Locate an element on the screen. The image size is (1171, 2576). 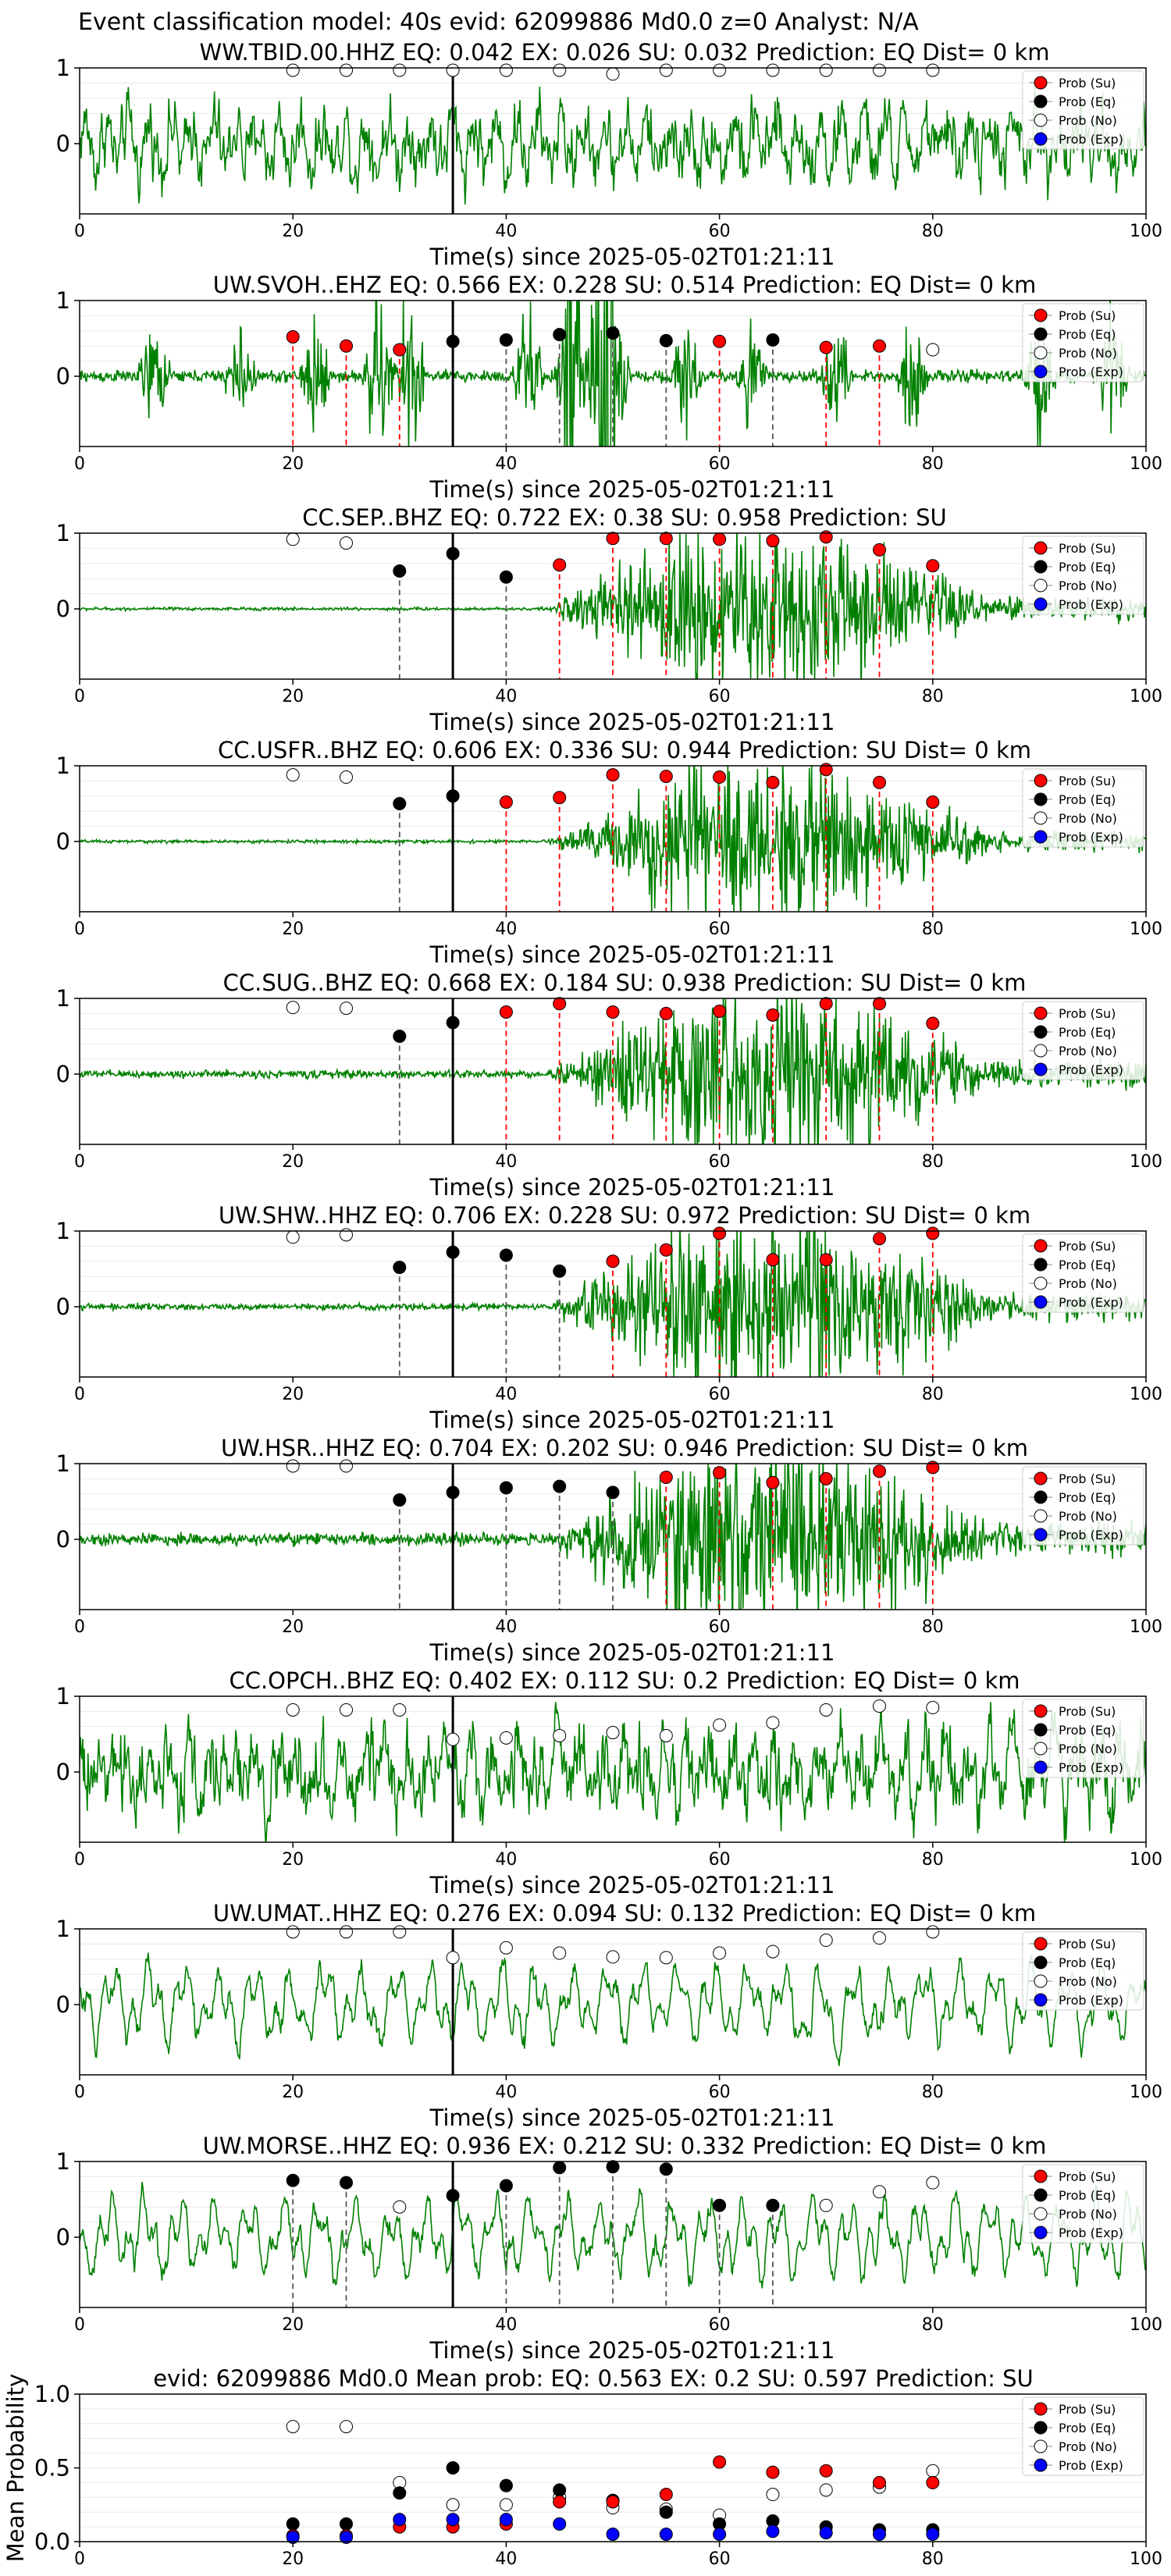
mean-prob-marker-eq is located at coordinates (560, 2490).